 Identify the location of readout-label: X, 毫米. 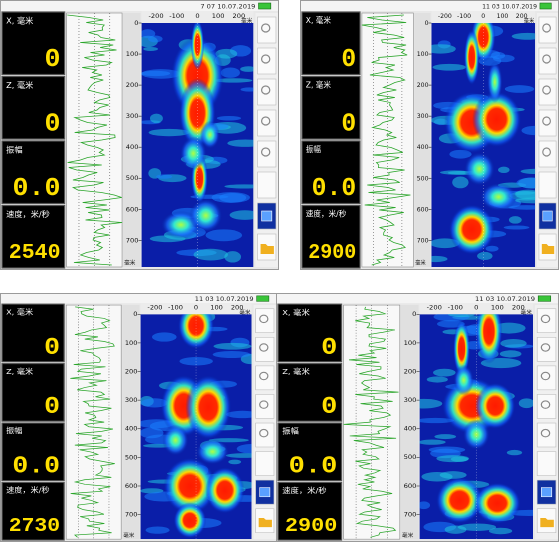
(19, 21).